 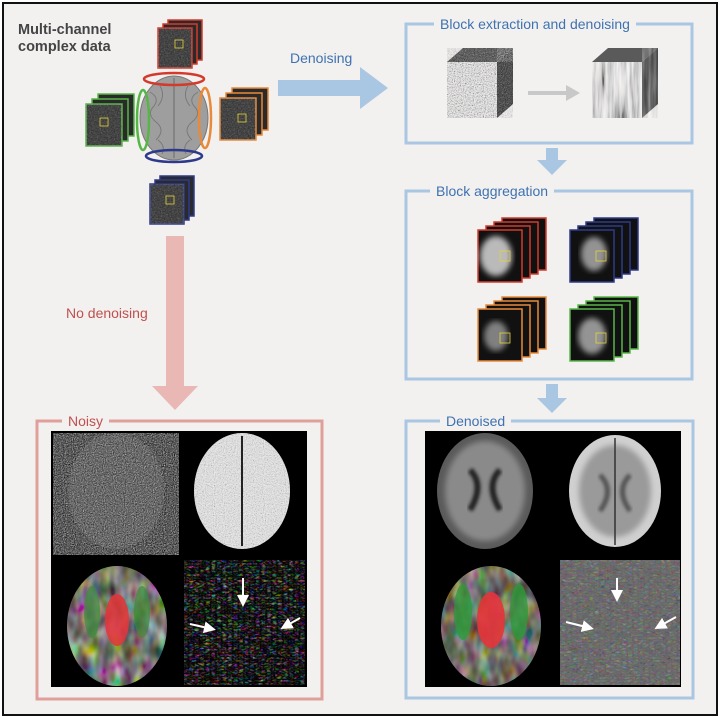 I want to click on coil-ring-blue, so click(x=174, y=156).